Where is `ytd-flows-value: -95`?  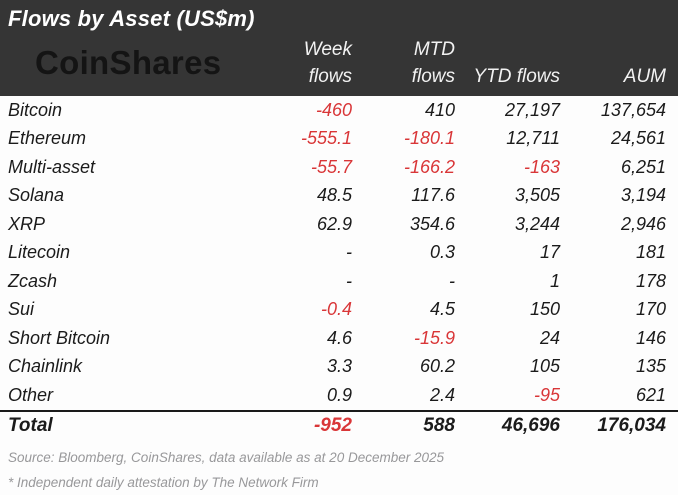
ytd-flows-value: -95 is located at coordinates (546, 394).